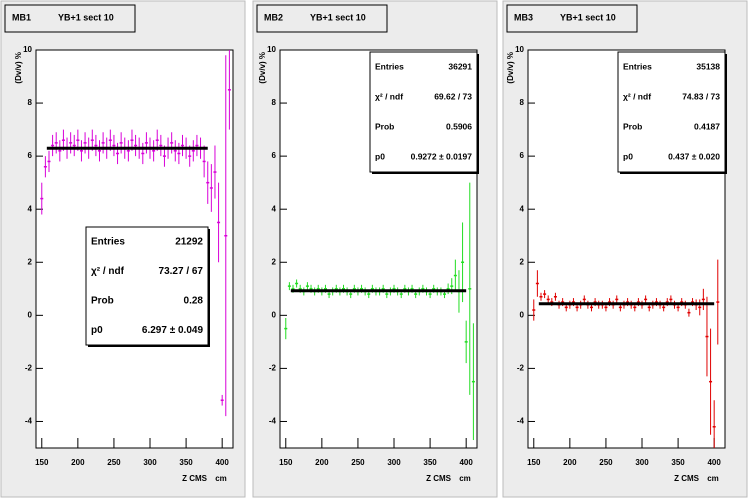 The image size is (748, 500). What do you see at coordinates (338, 17) in the screenshot?
I see `subtitle: YB+1 sect 10` at bounding box center [338, 17].